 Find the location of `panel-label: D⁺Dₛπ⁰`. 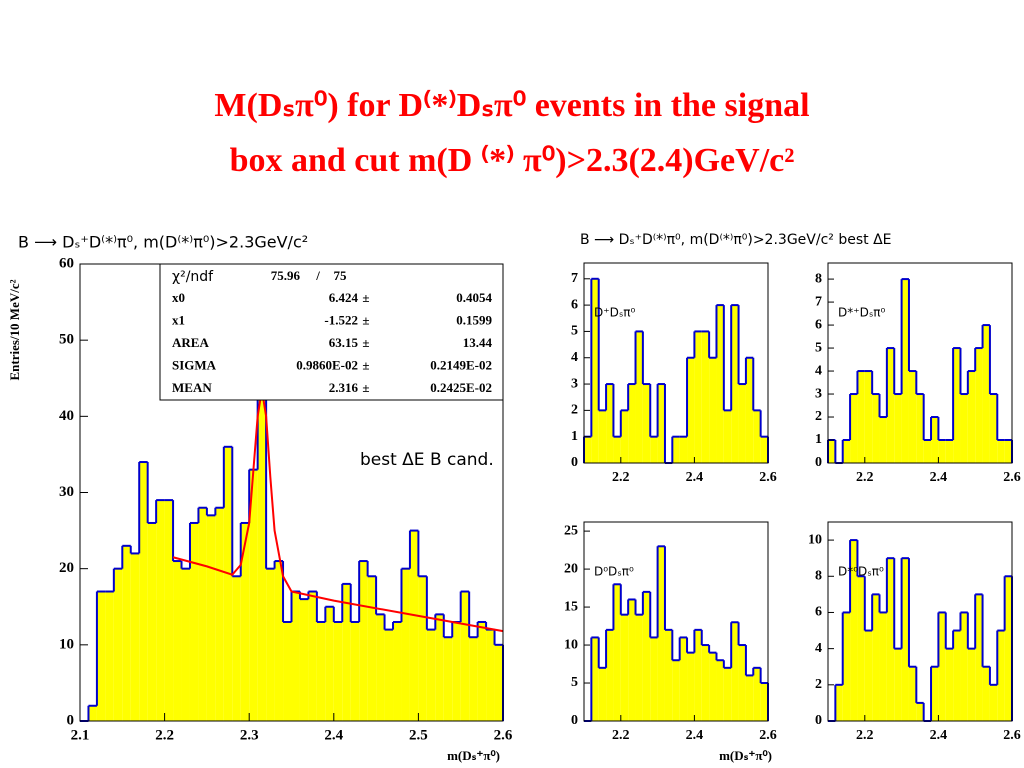

panel-label: D⁺Dₛπ⁰ is located at coordinates (615, 313).